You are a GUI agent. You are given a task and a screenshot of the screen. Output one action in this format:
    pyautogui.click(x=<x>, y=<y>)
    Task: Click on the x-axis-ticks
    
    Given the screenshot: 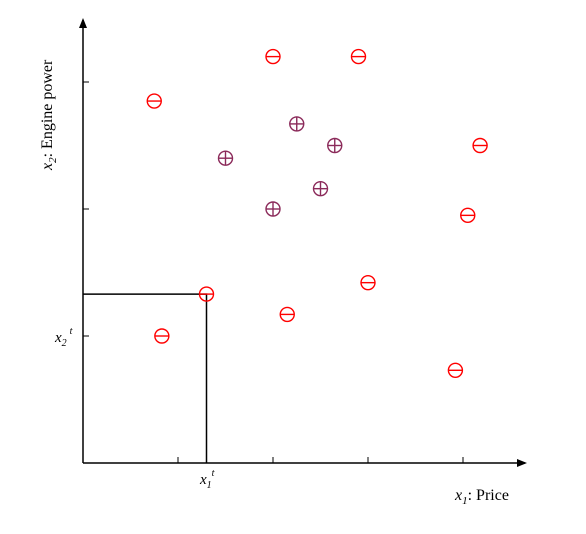 What is the action you would take?
    pyautogui.click(x=320, y=460)
    